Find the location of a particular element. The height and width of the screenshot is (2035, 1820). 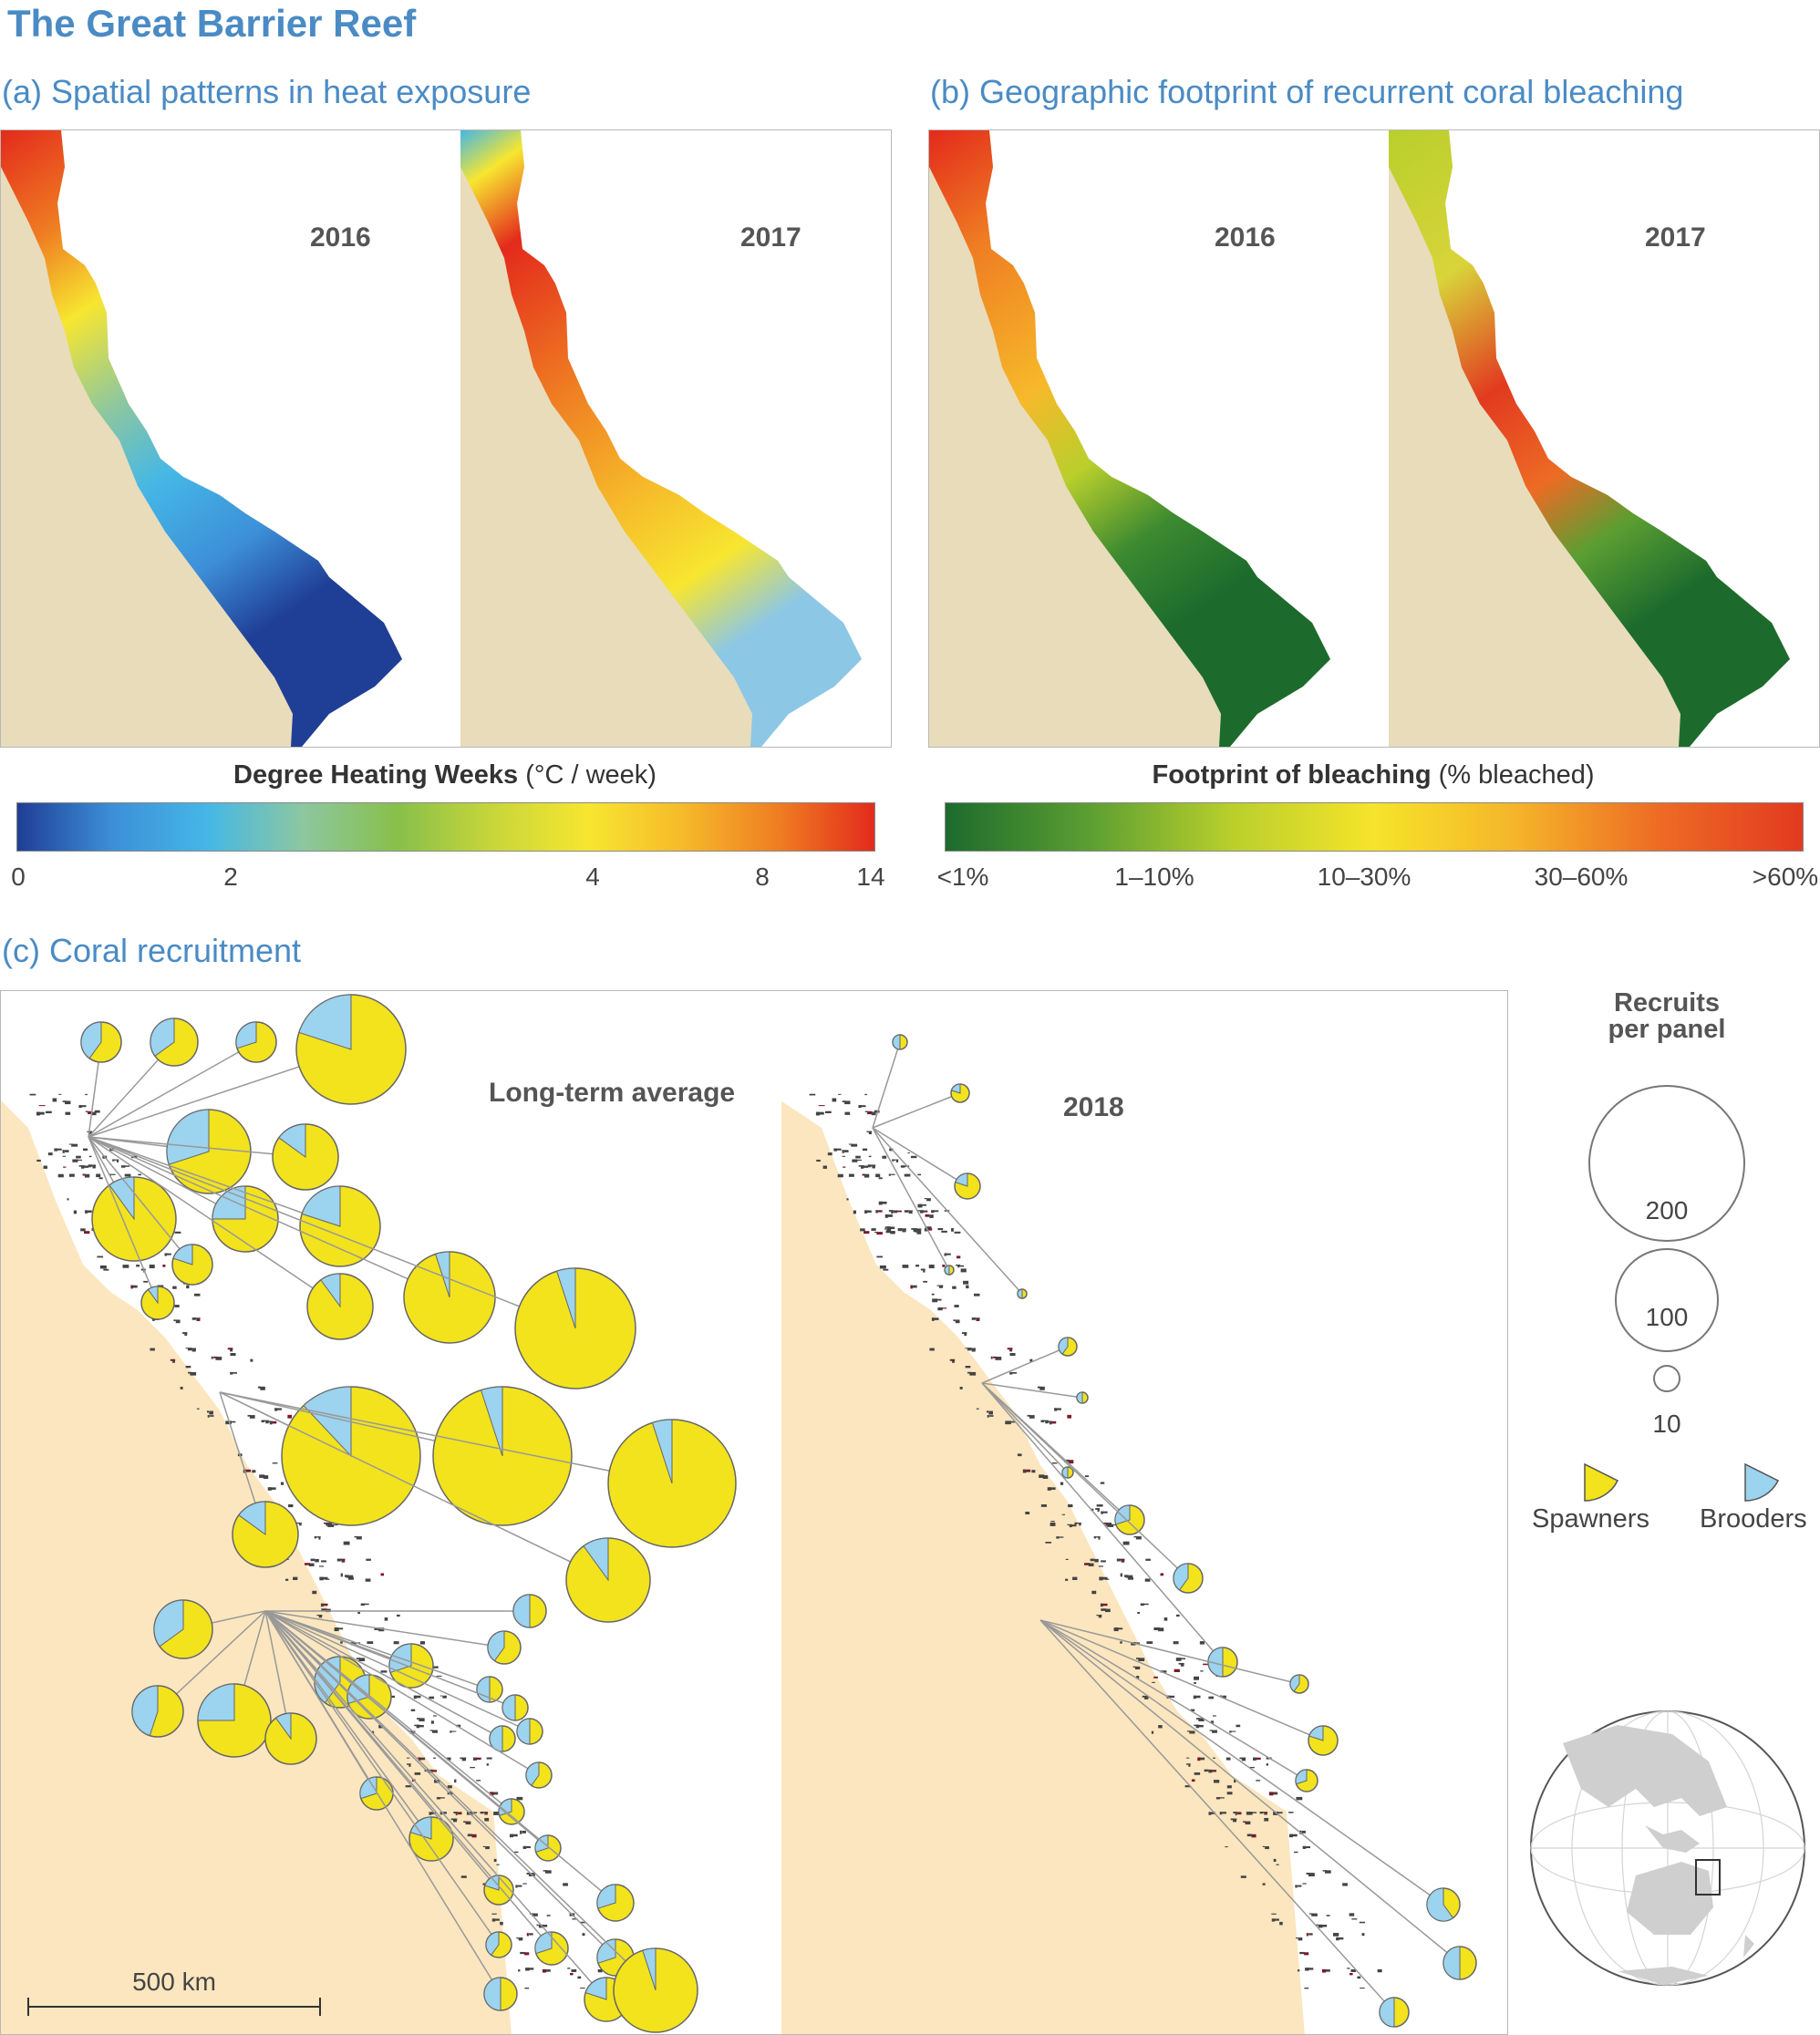

bleaching-map-2016 is located at coordinates (1159, 439).